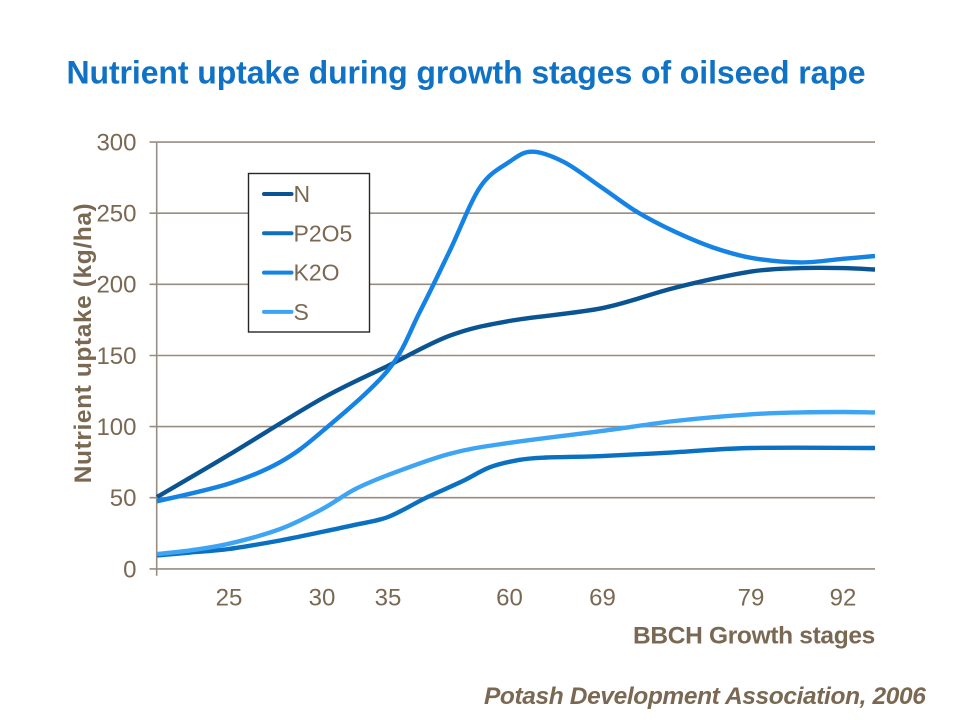 The width and height of the screenshot is (960, 720). I want to click on svg-text: S, so click(301, 312).